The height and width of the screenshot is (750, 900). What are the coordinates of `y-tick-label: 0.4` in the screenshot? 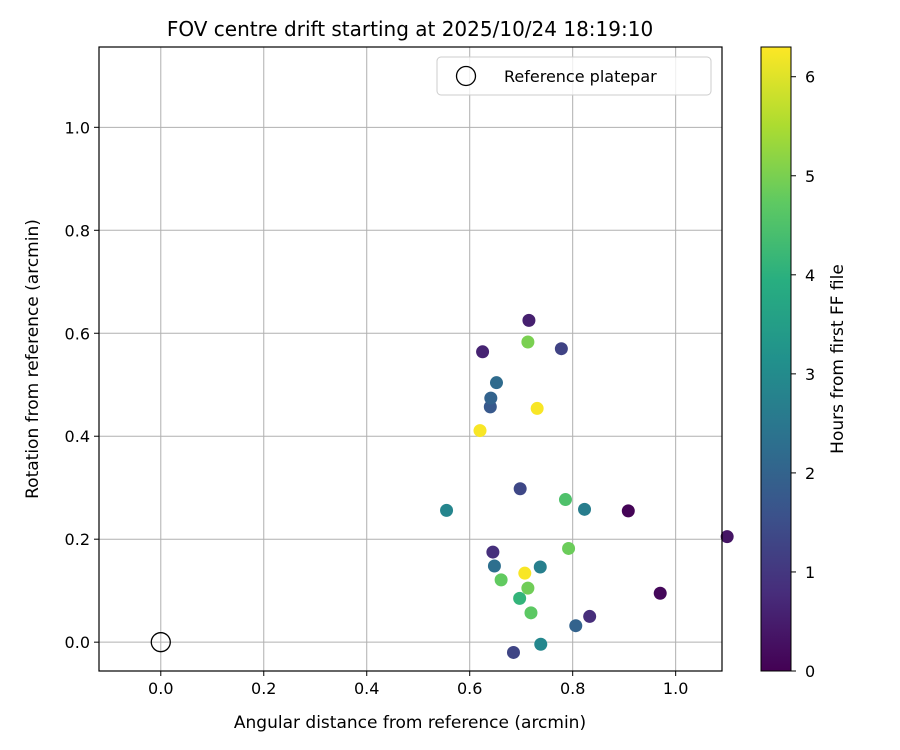 It's located at (77, 436).